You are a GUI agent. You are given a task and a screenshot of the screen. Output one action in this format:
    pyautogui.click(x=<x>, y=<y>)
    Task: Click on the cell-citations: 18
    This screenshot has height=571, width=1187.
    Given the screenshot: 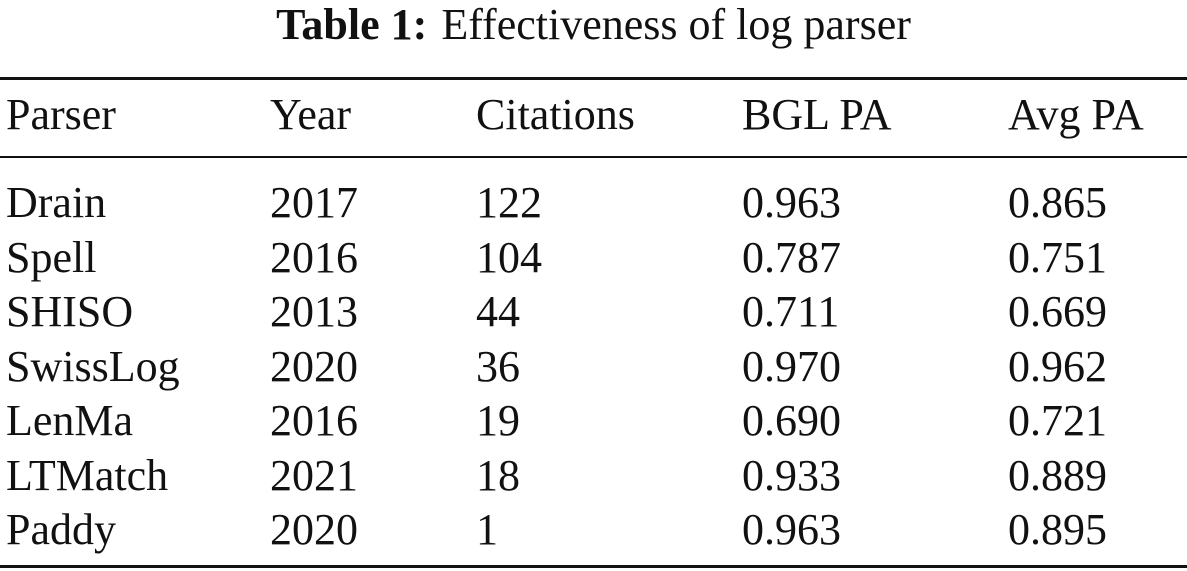 What is the action you would take?
    pyautogui.click(x=498, y=475)
    